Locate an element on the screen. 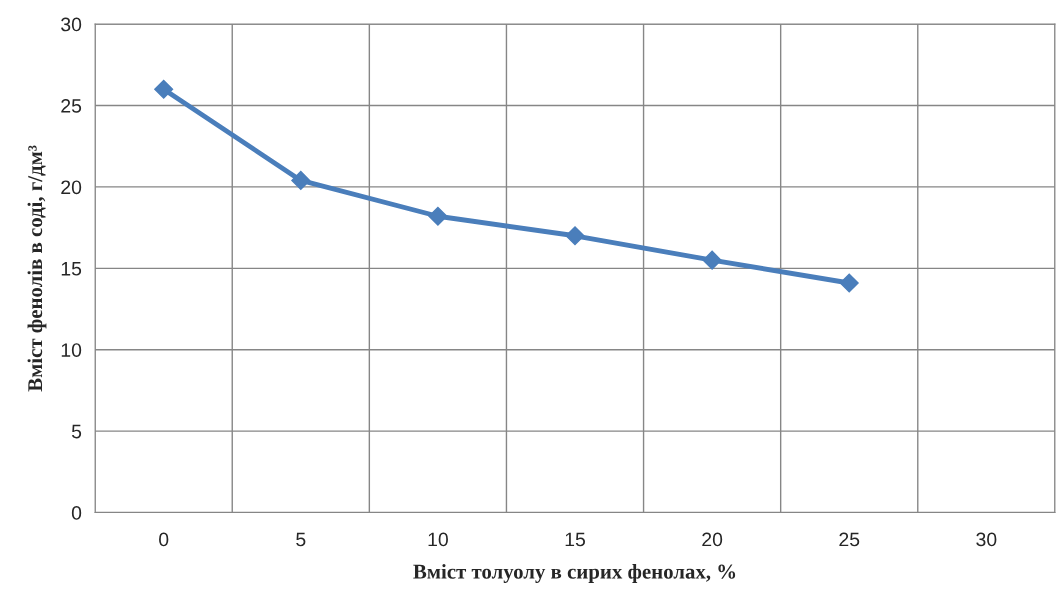 Image resolution: width=1057 pixels, height=603 pixels. x-tick-label: 25 is located at coordinates (849, 539).